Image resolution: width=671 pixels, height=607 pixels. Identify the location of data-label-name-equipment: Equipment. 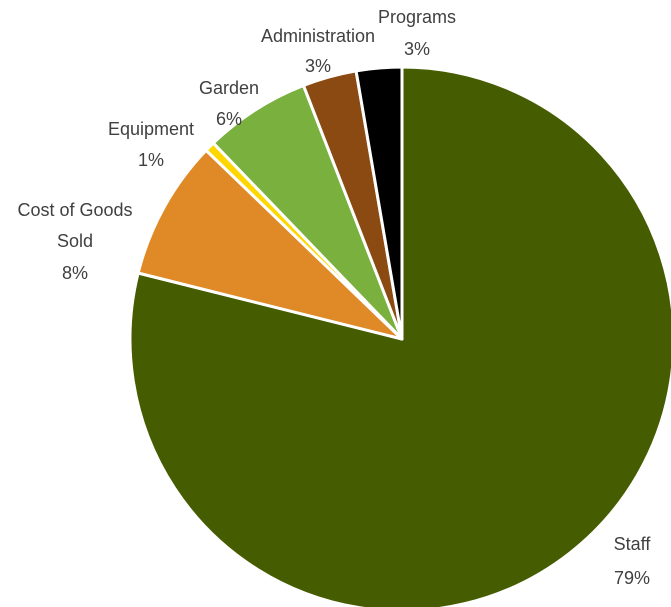
(151, 129).